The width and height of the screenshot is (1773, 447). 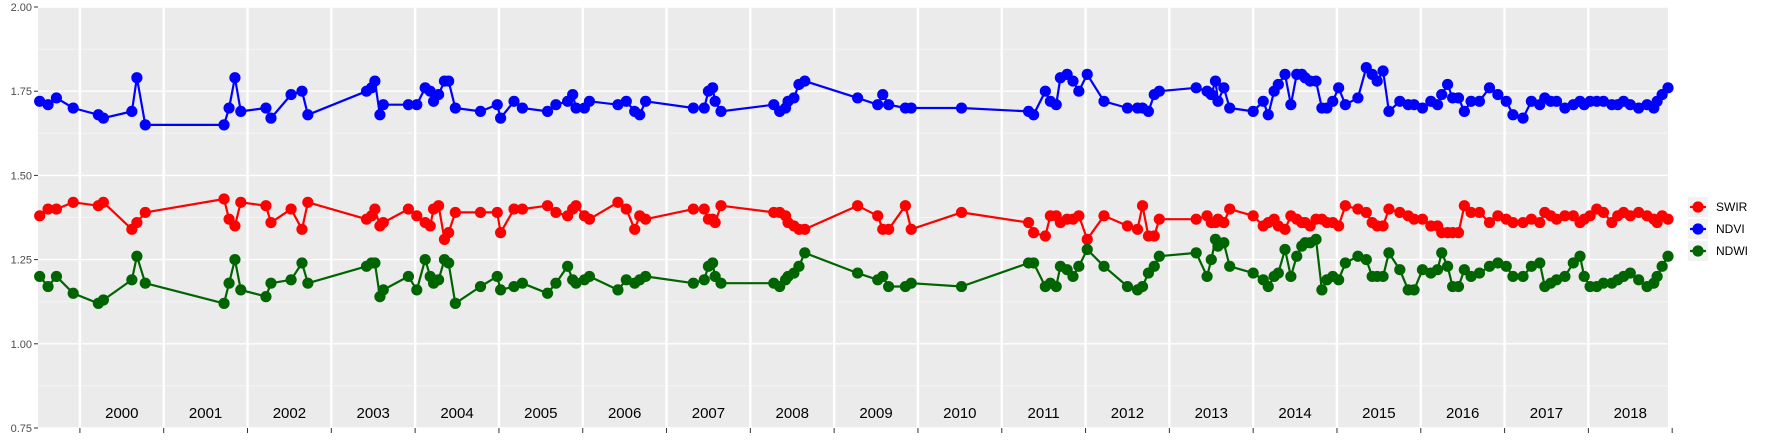 What do you see at coordinates (1730, 229) in the screenshot?
I see `legend-label: NDVI` at bounding box center [1730, 229].